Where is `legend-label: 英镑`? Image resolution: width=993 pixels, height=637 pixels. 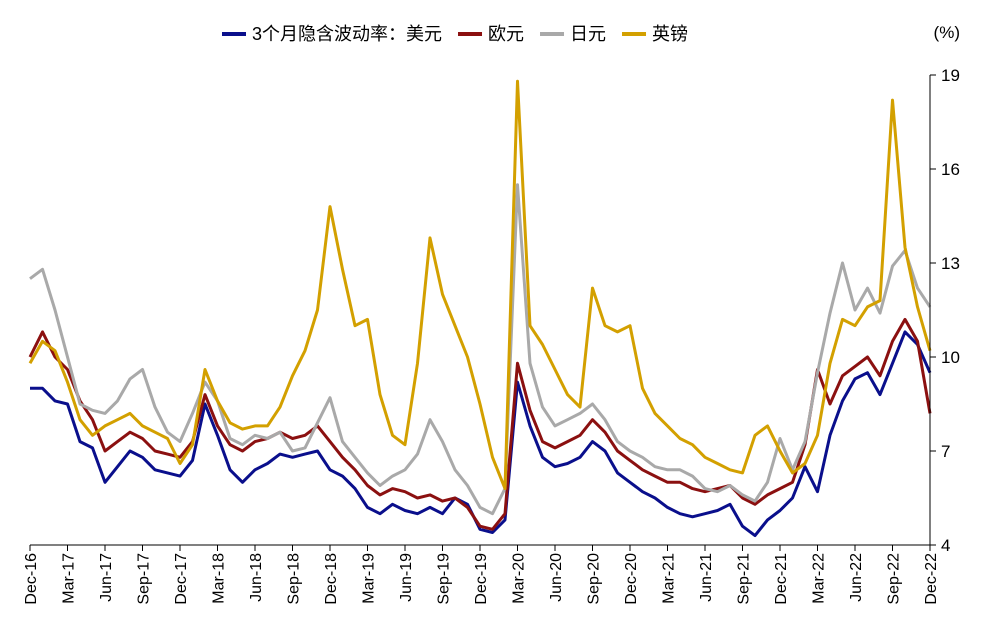 legend-label: 英镑 is located at coordinates (670, 34).